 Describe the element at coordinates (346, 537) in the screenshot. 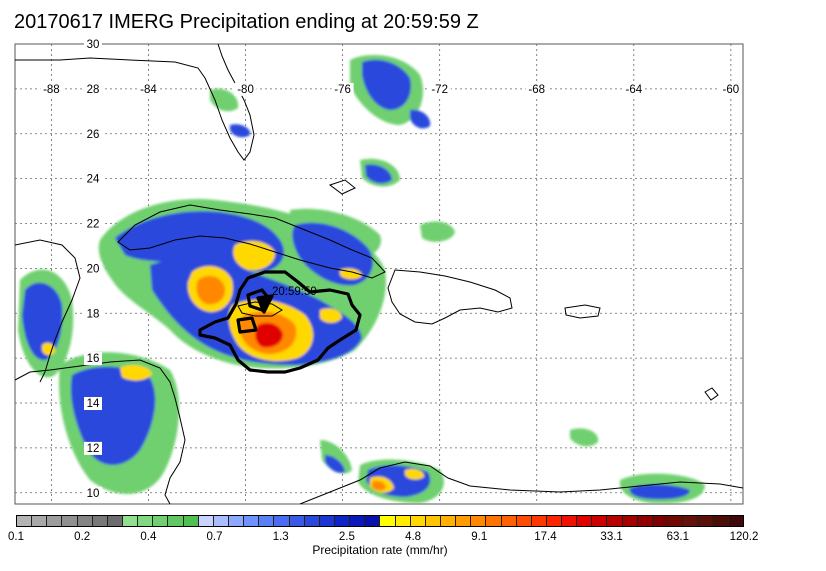

I see `colorbar-tick: 2.5` at that location.